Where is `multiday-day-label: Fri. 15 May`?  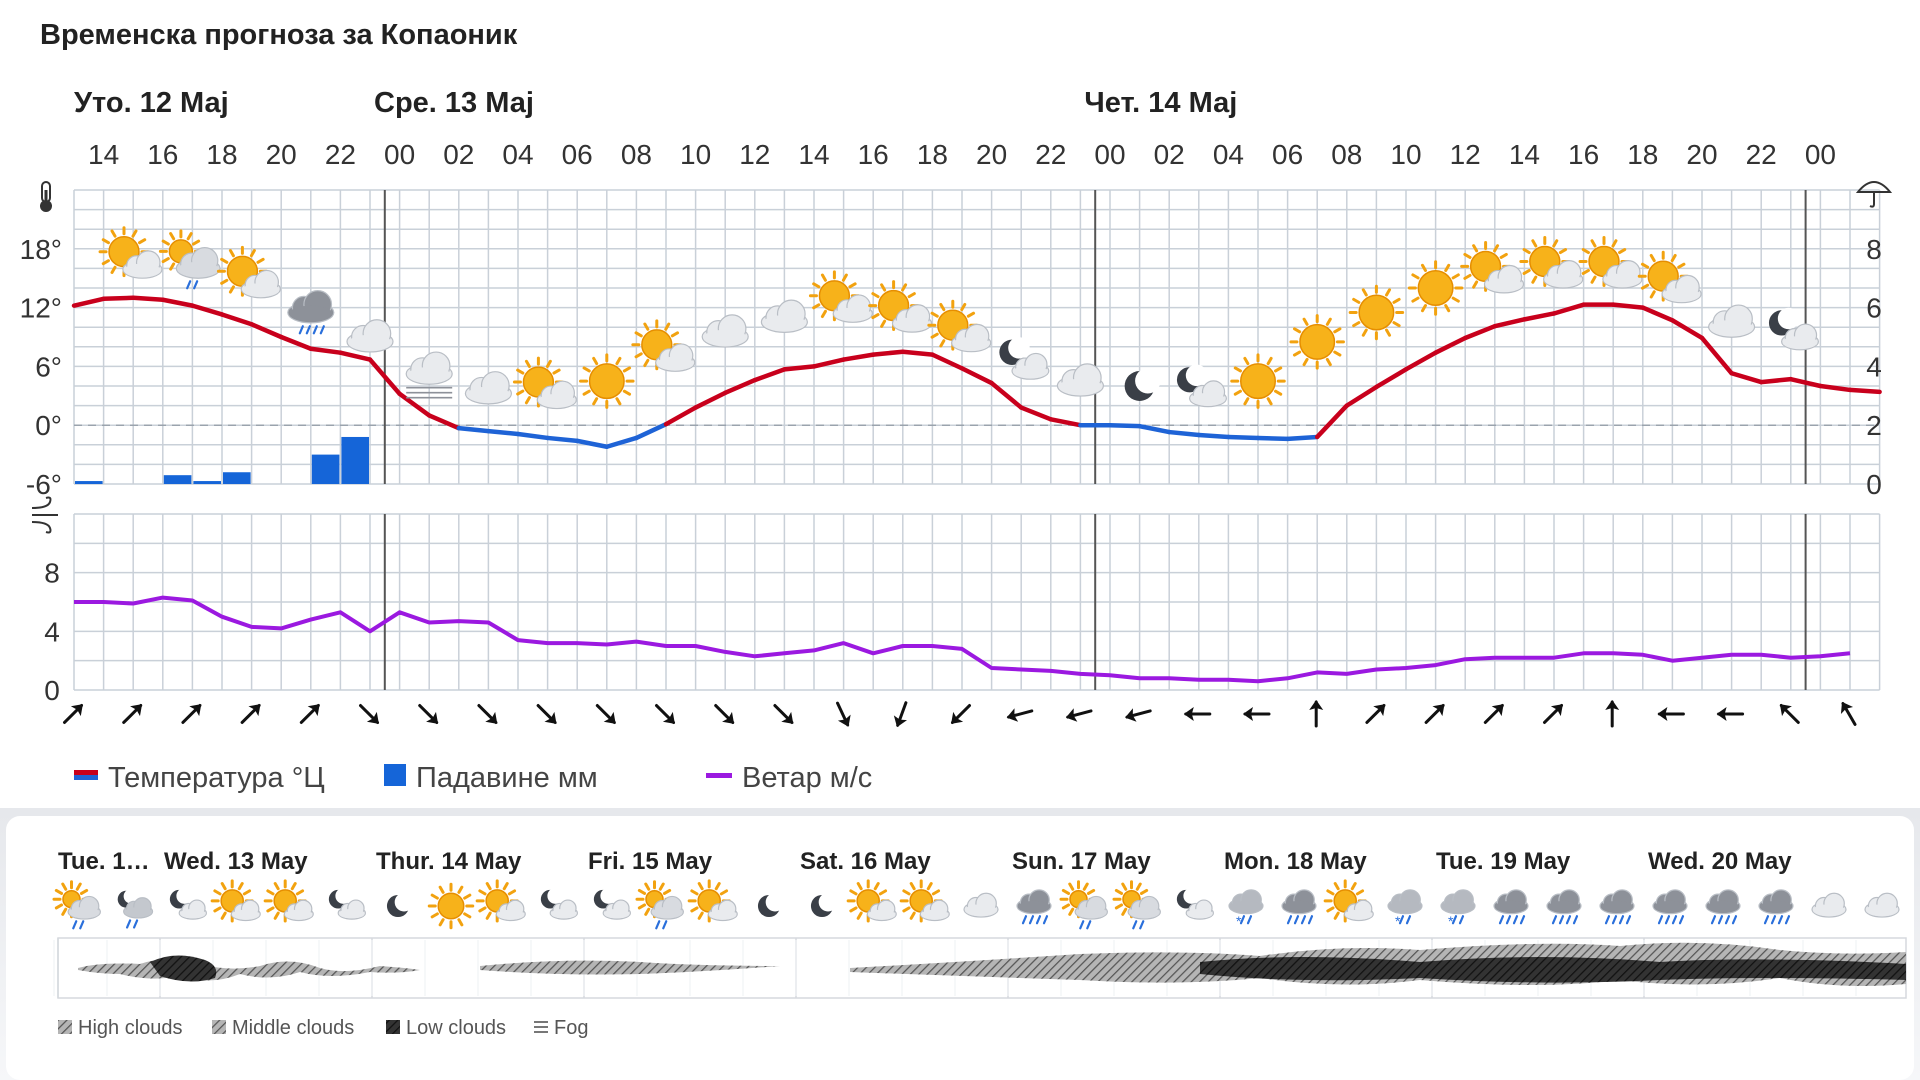
multiday-day-label: Fri. 15 May is located at coordinates (650, 861).